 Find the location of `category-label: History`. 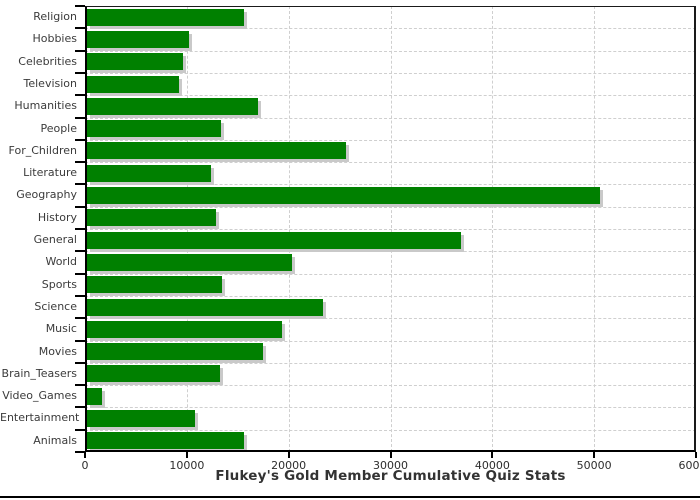

category-label: History is located at coordinates (57, 217).